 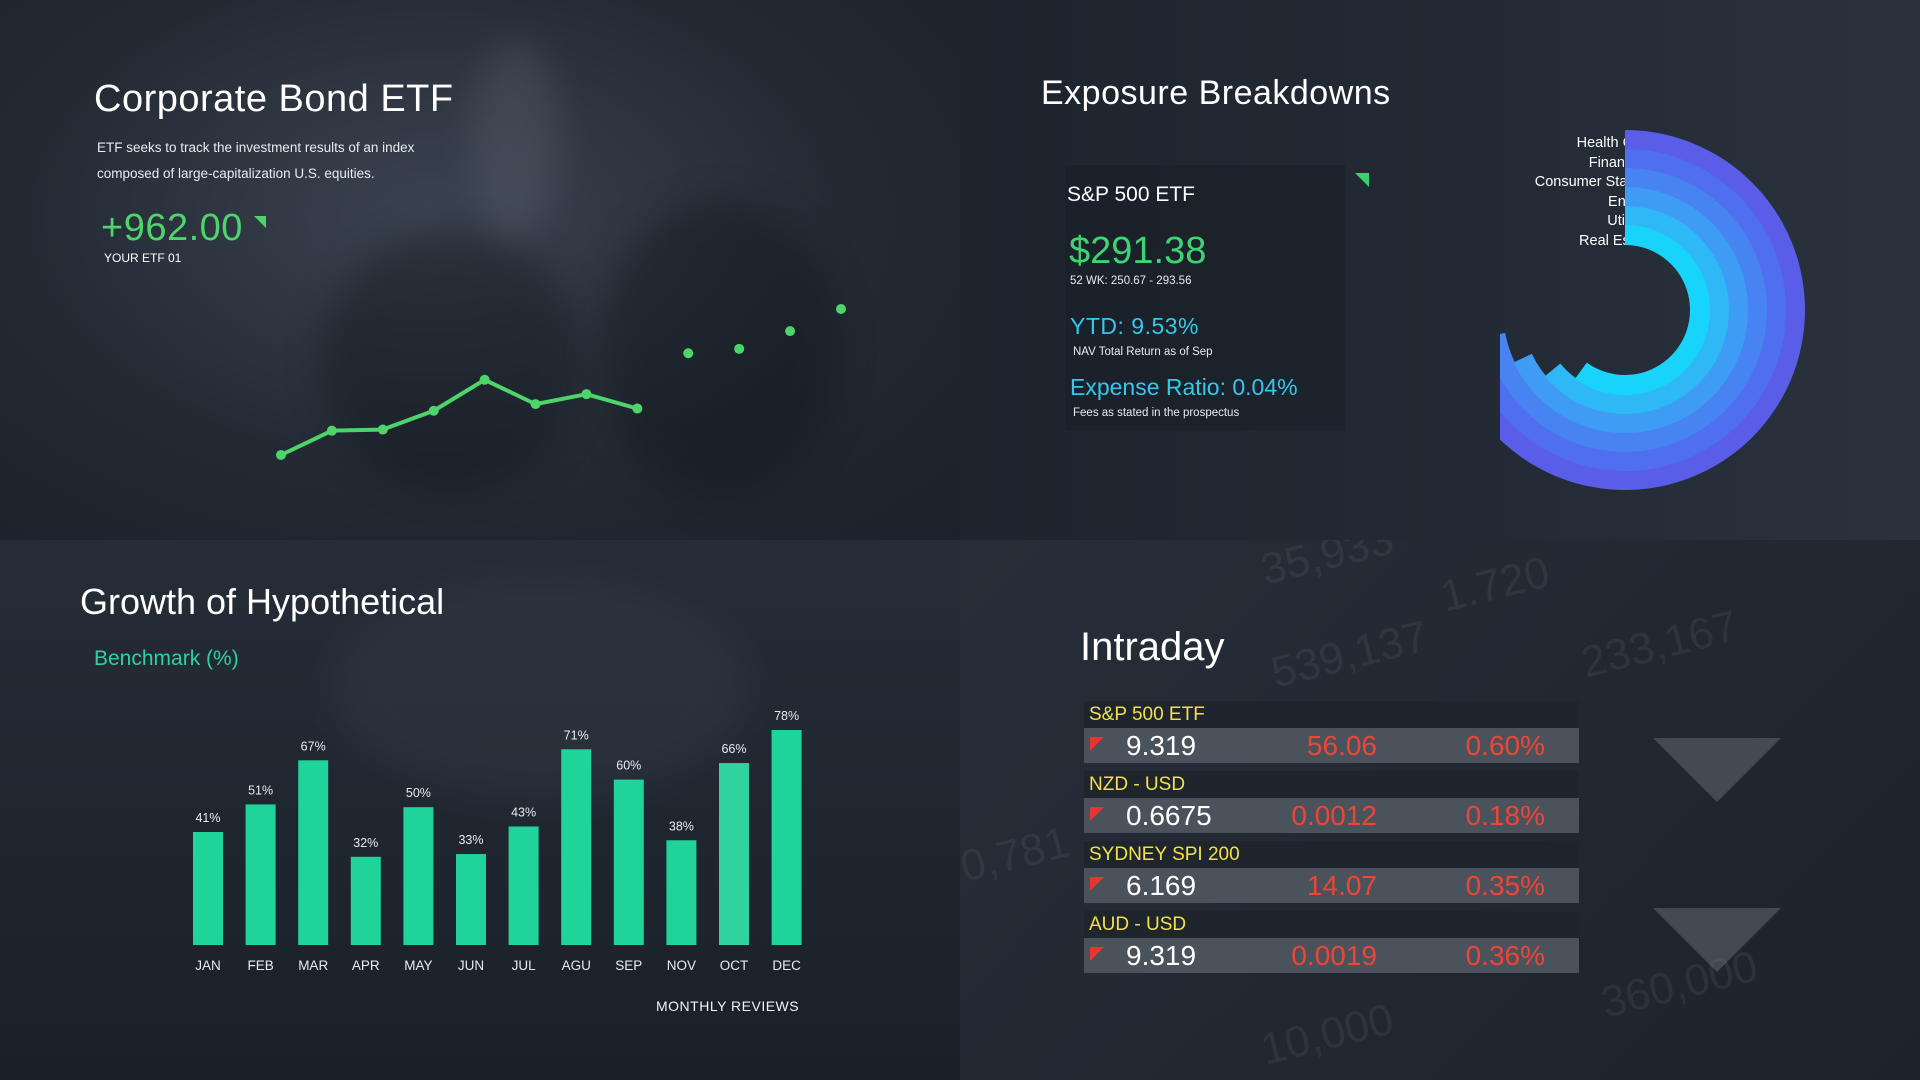 What do you see at coordinates (1341, 745) in the screenshot?
I see `ticker-change: 56.06` at bounding box center [1341, 745].